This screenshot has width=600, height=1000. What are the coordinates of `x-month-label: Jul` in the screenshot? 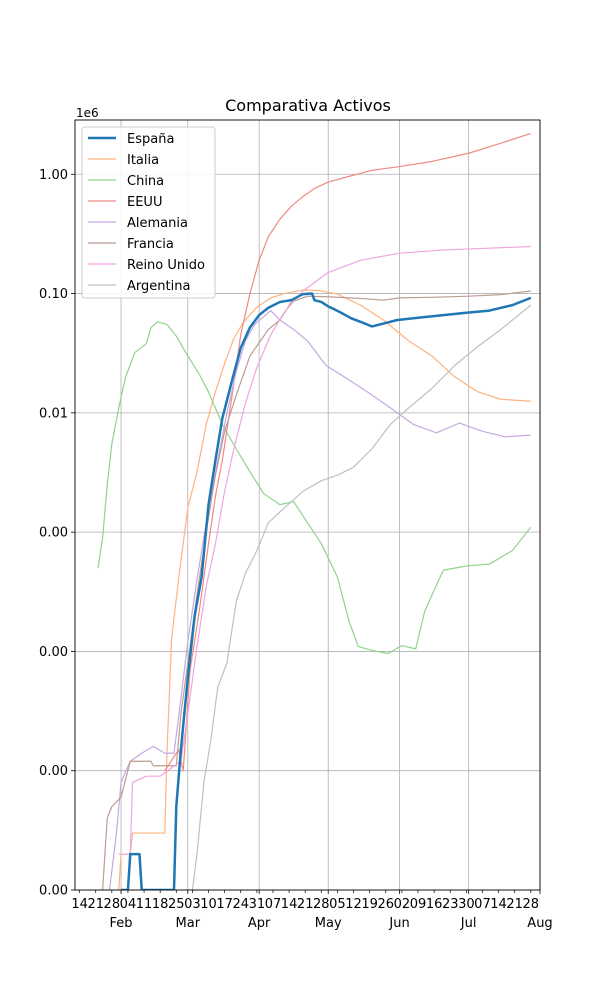 It's located at (468, 923).